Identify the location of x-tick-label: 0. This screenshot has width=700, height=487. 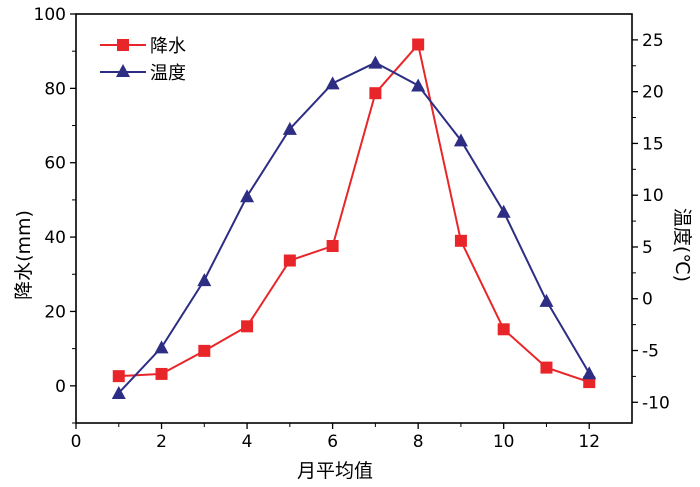
(76, 442).